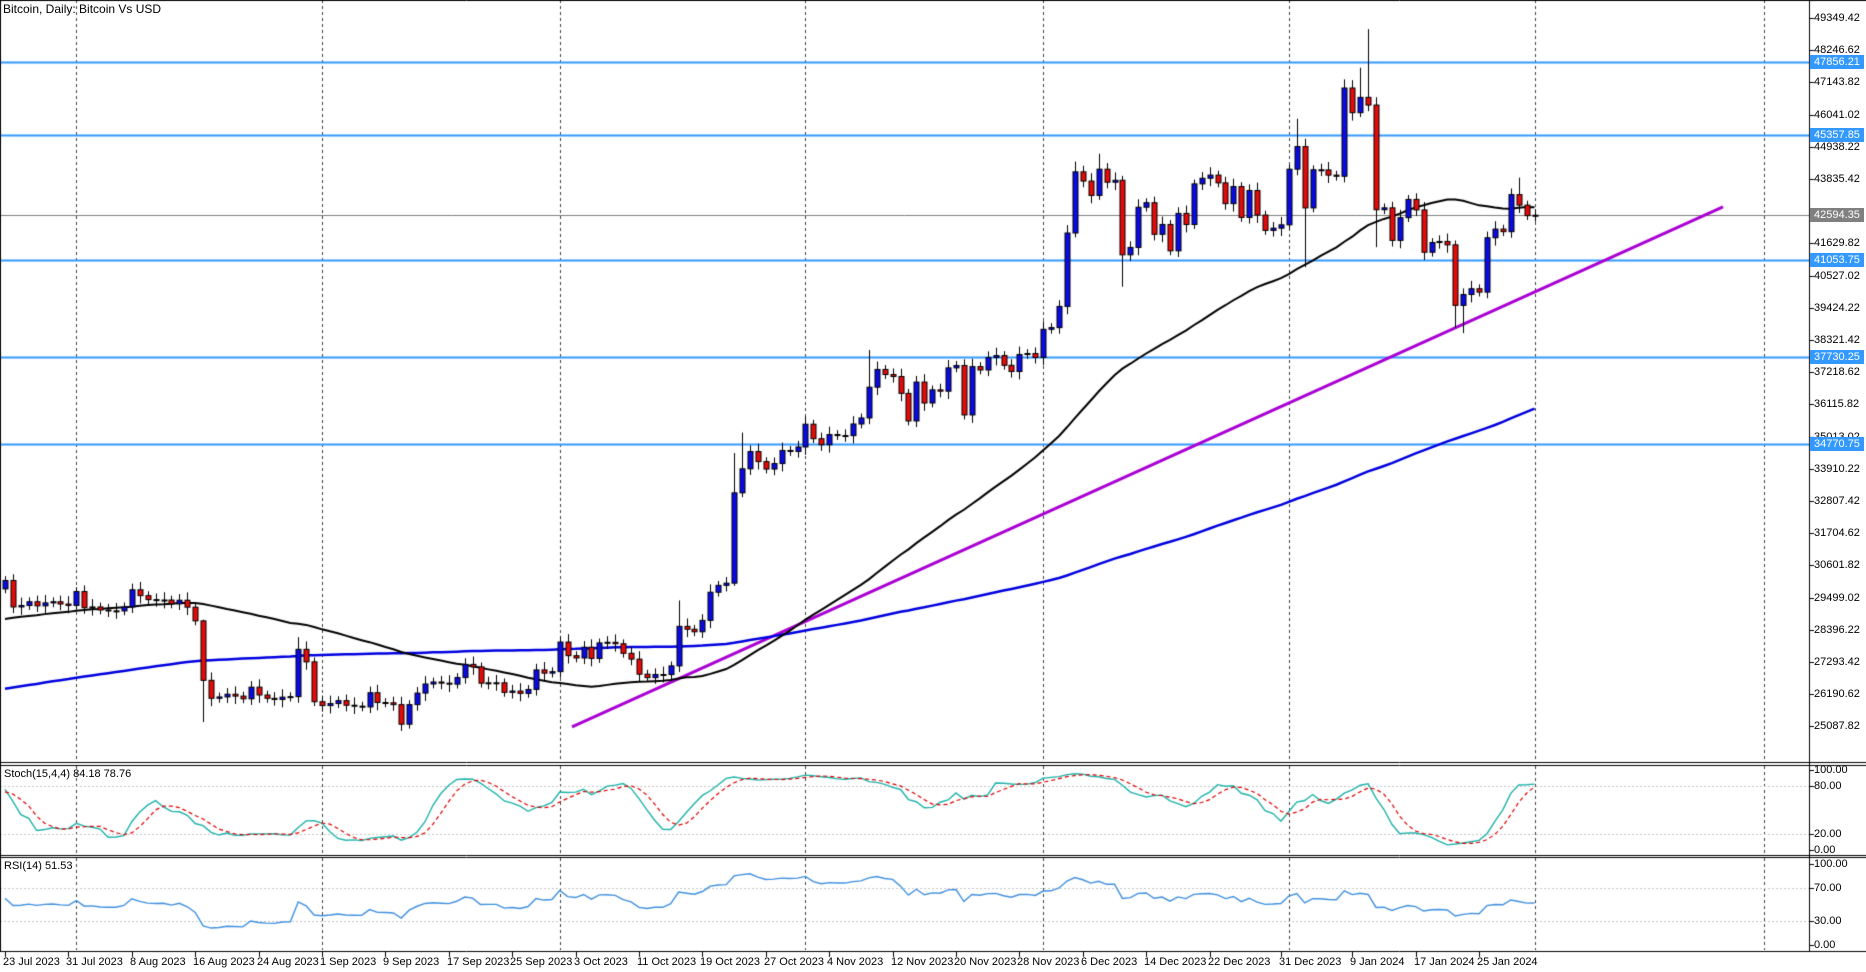  I want to click on price-tick-label: 32807.42, so click(1837, 501).